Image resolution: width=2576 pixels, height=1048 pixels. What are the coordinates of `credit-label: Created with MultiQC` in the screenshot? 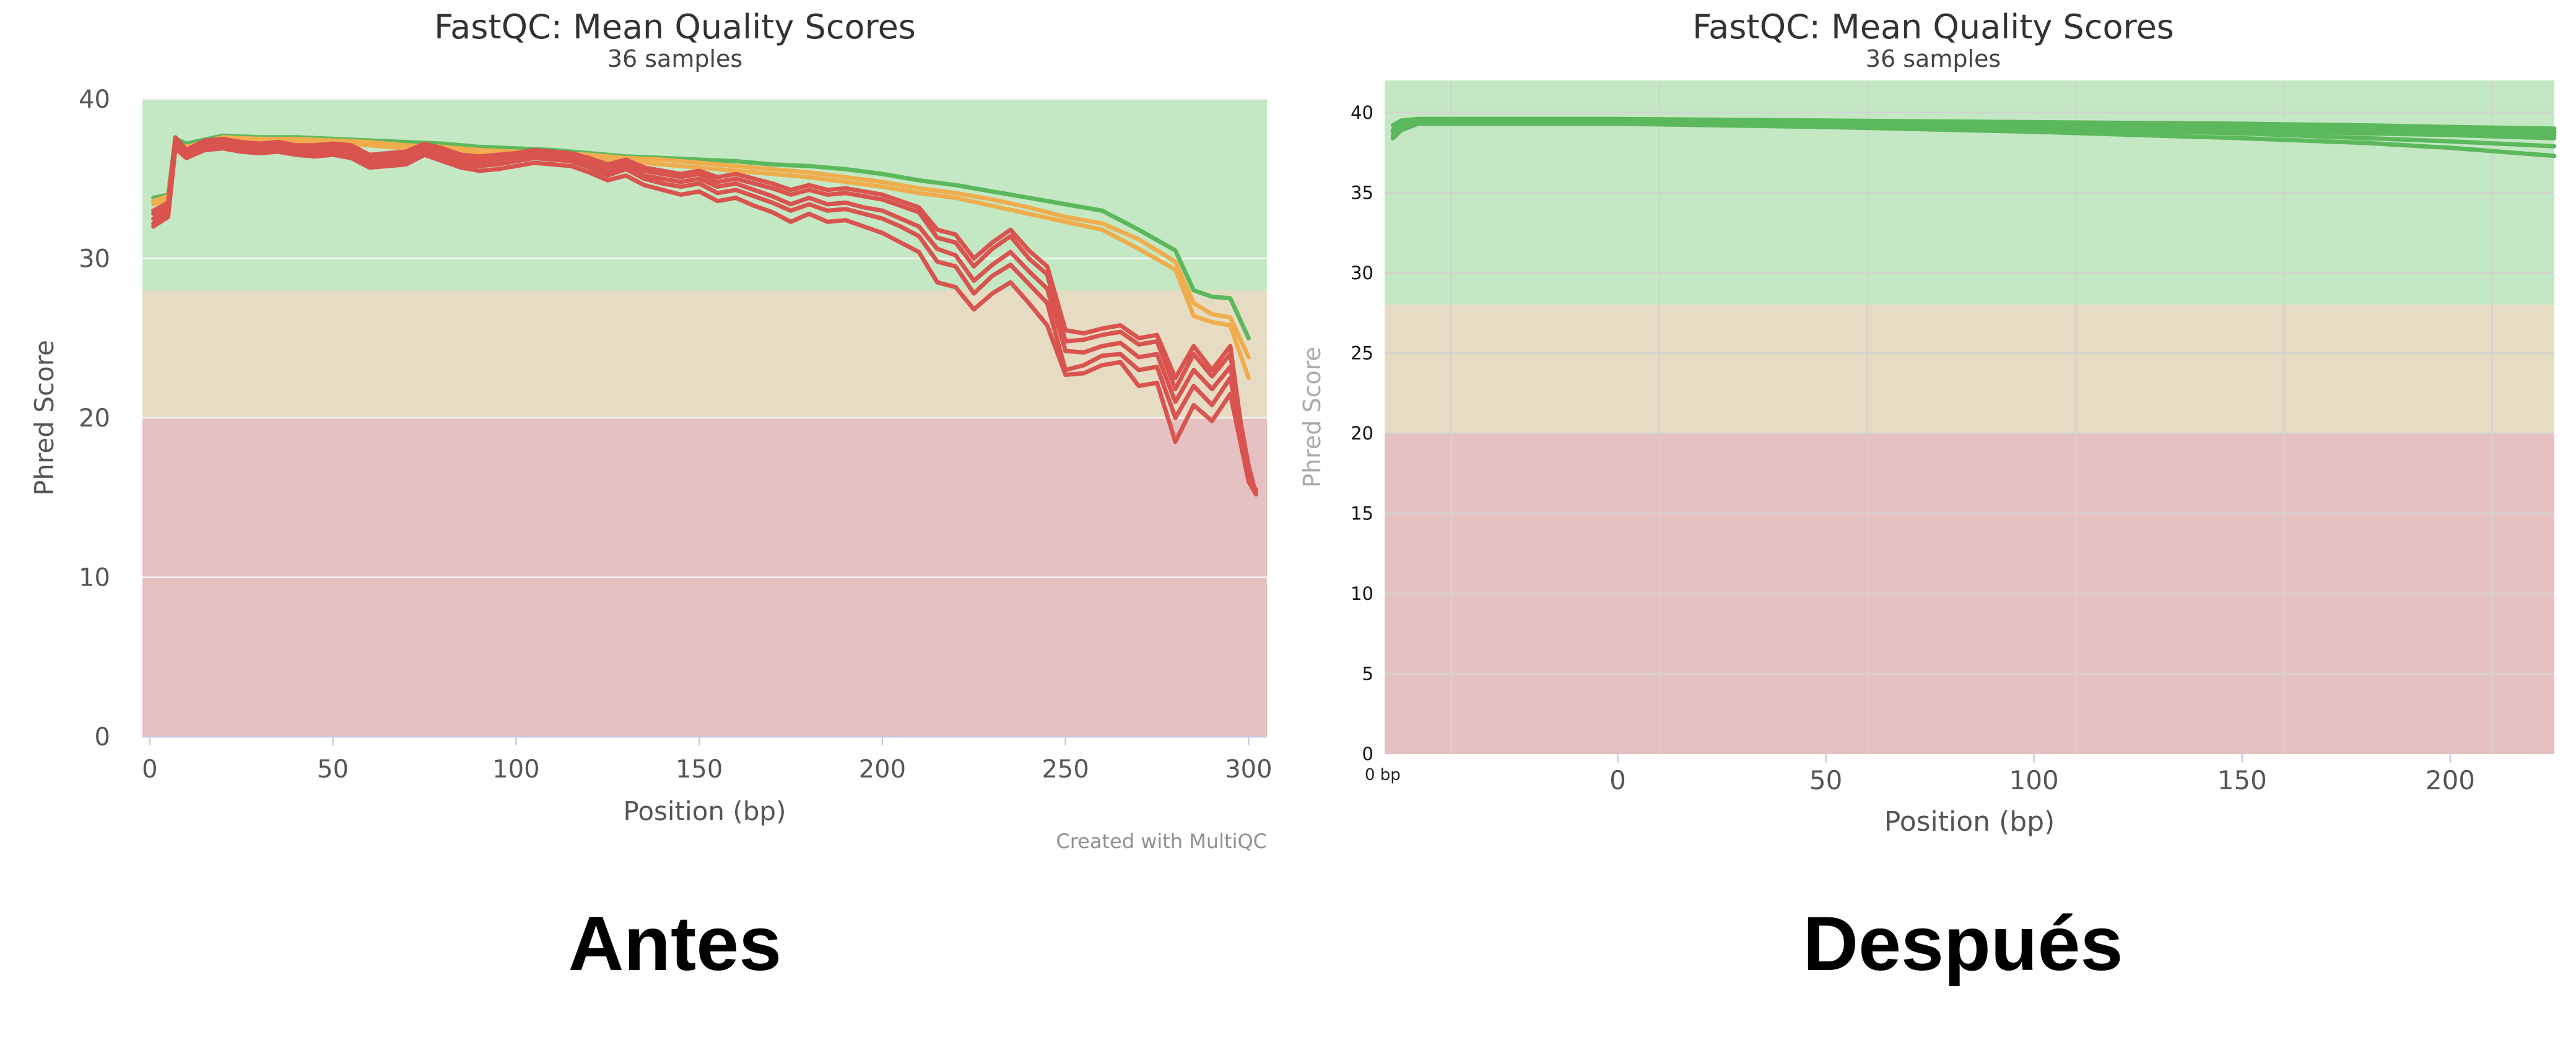 It's located at (1161, 841).